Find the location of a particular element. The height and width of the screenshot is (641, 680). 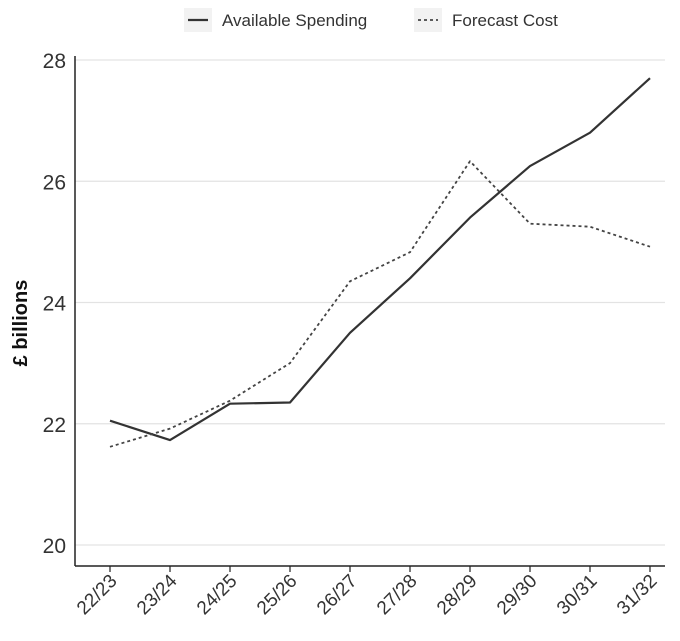

legend-label-0: Available Spending is located at coordinates (294, 20).